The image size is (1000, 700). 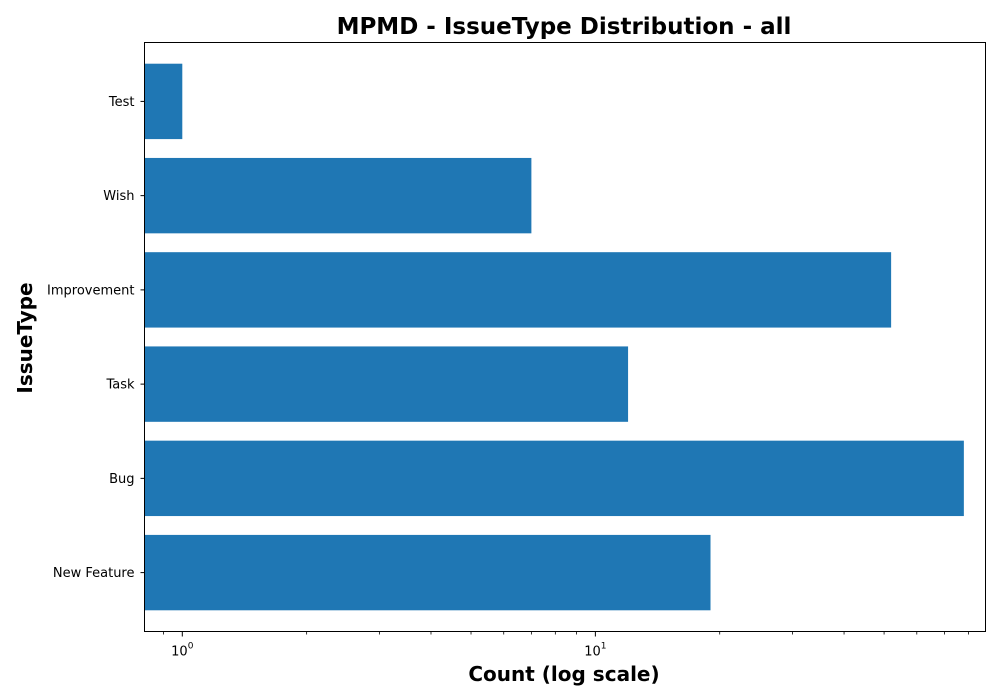 I want to click on y-tick-label-improvement: Improvement, so click(x=90, y=290).